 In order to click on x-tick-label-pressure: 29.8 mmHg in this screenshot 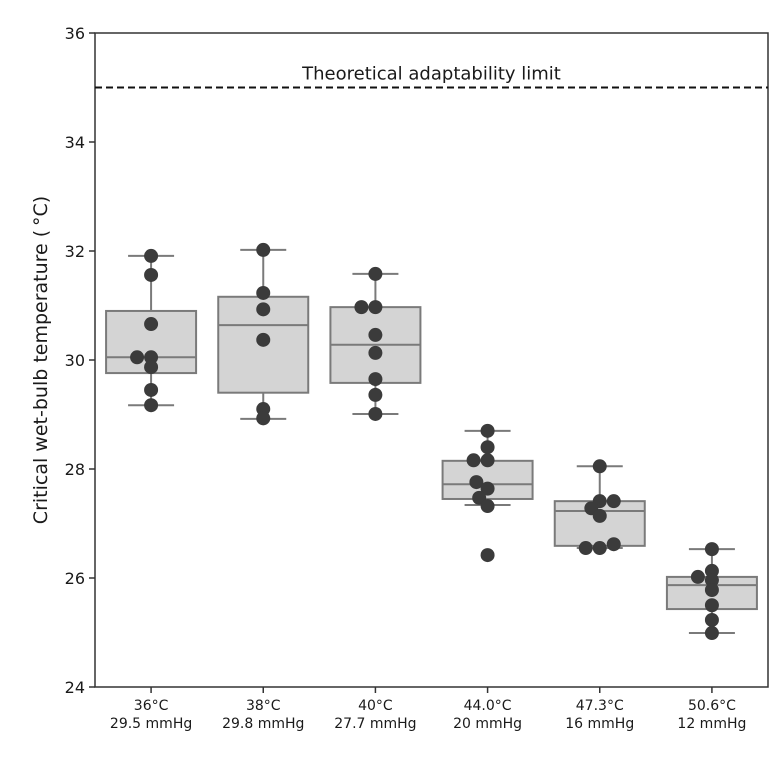, I will do `click(263, 724)`.